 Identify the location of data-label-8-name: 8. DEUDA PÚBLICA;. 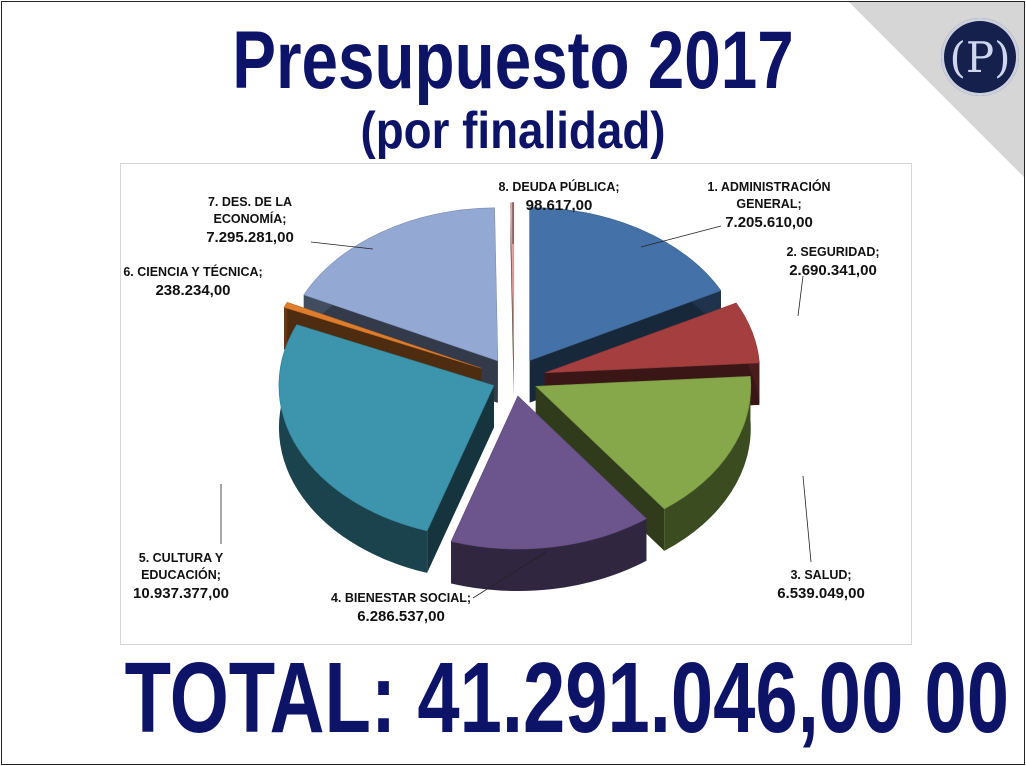
(558, 186).